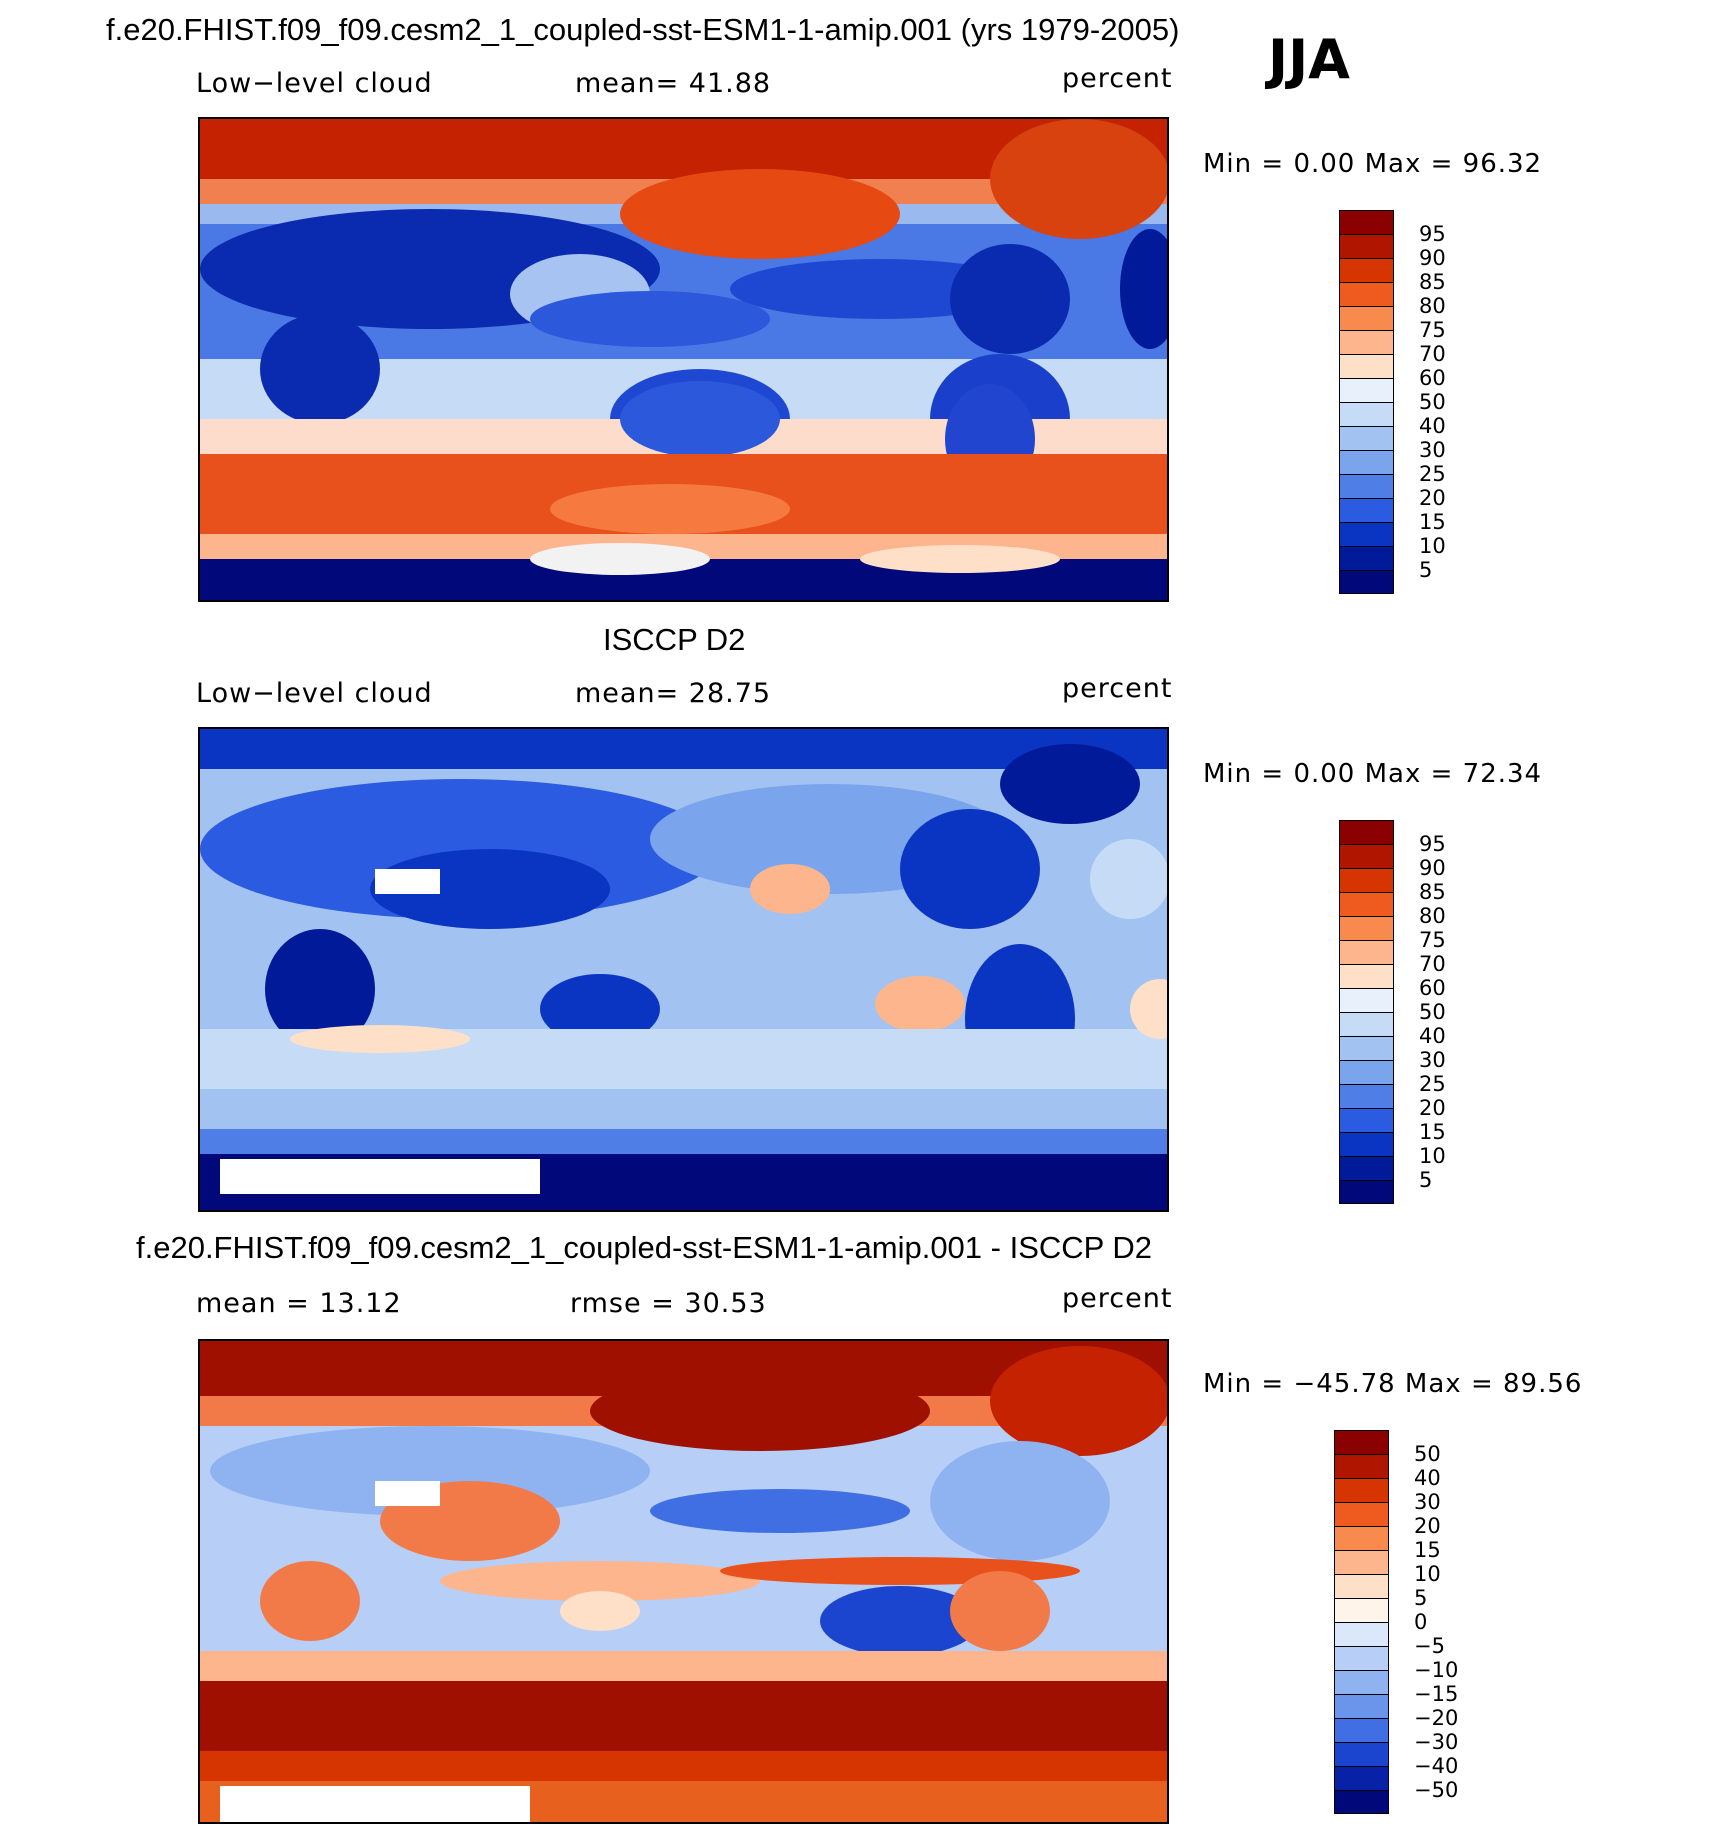  Describe the element at coordinates (673, 83) in the screenshot. I see `model-mean-label: mean= 41.88` at that location.